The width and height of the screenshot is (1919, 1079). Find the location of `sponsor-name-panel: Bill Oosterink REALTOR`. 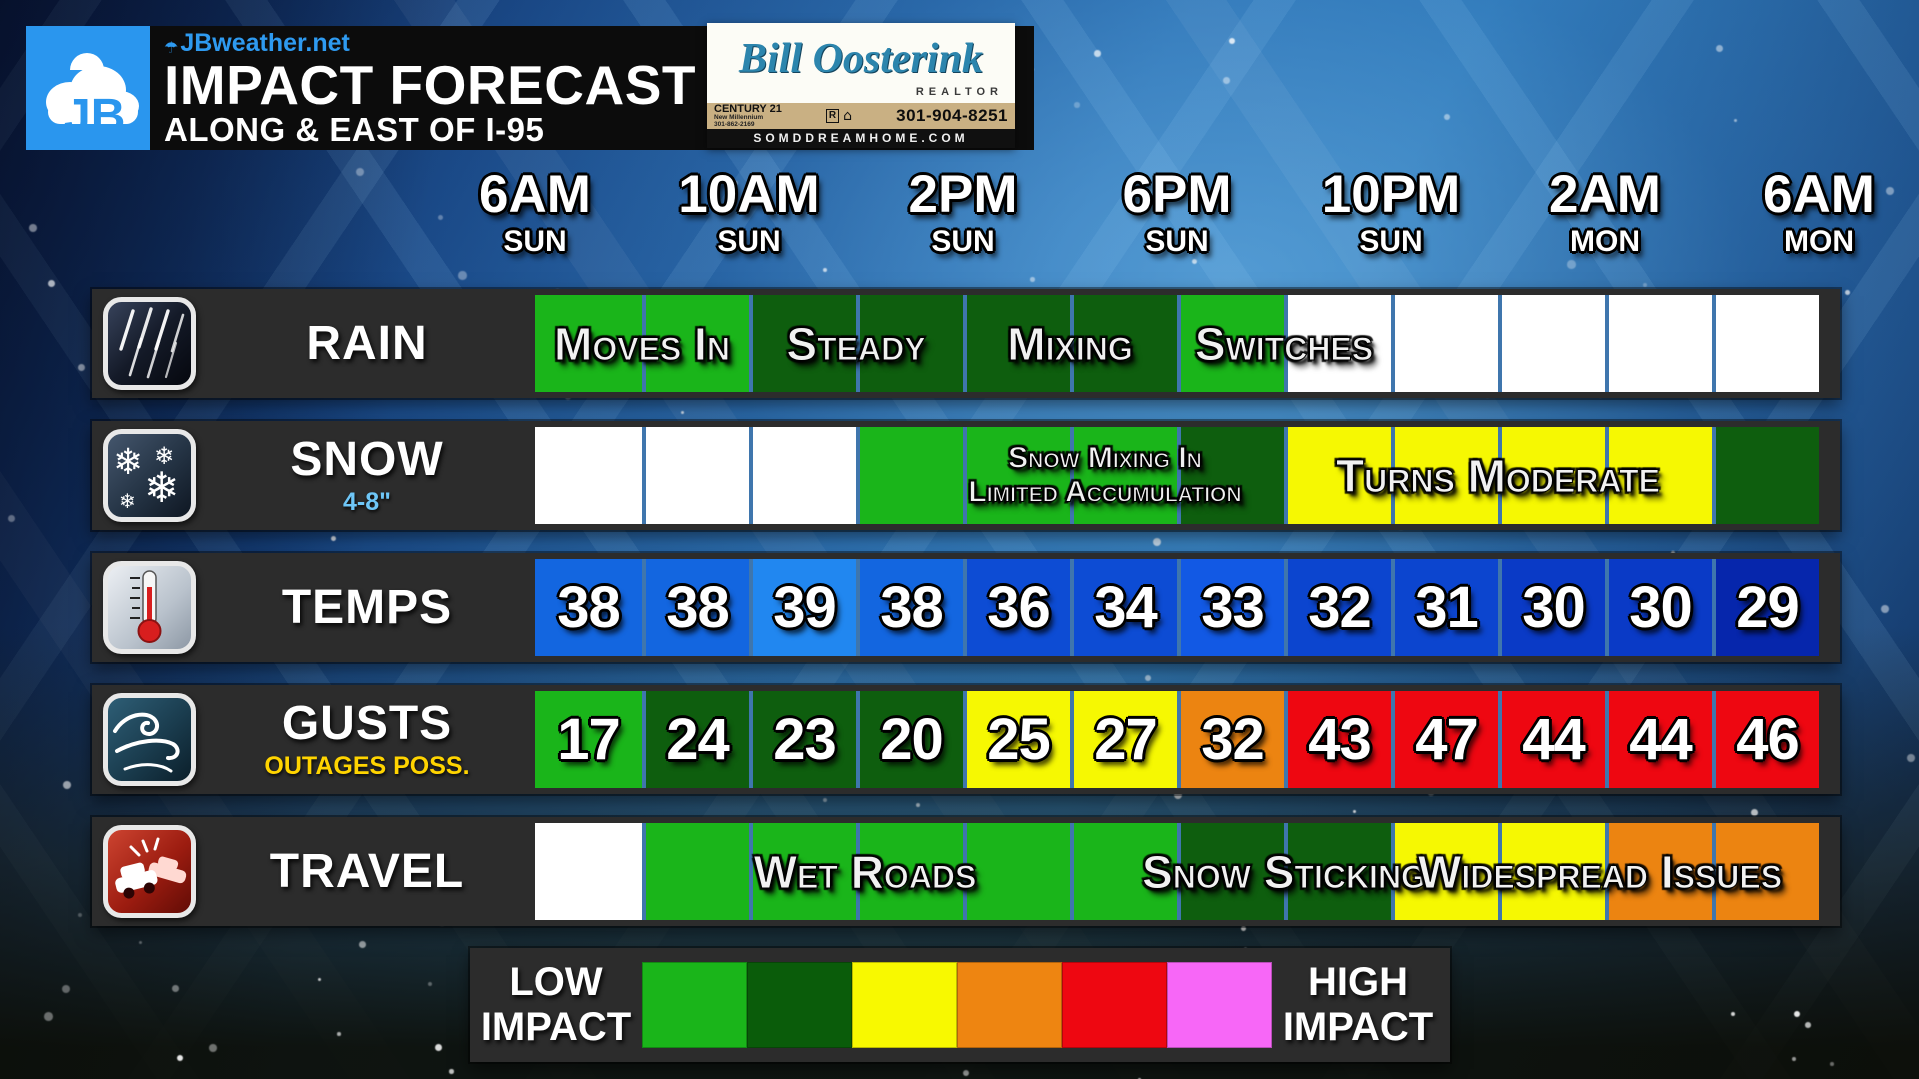

sponsor-name-panel: Bill Oosterink REALTOR is located at coordinates (861, 63).